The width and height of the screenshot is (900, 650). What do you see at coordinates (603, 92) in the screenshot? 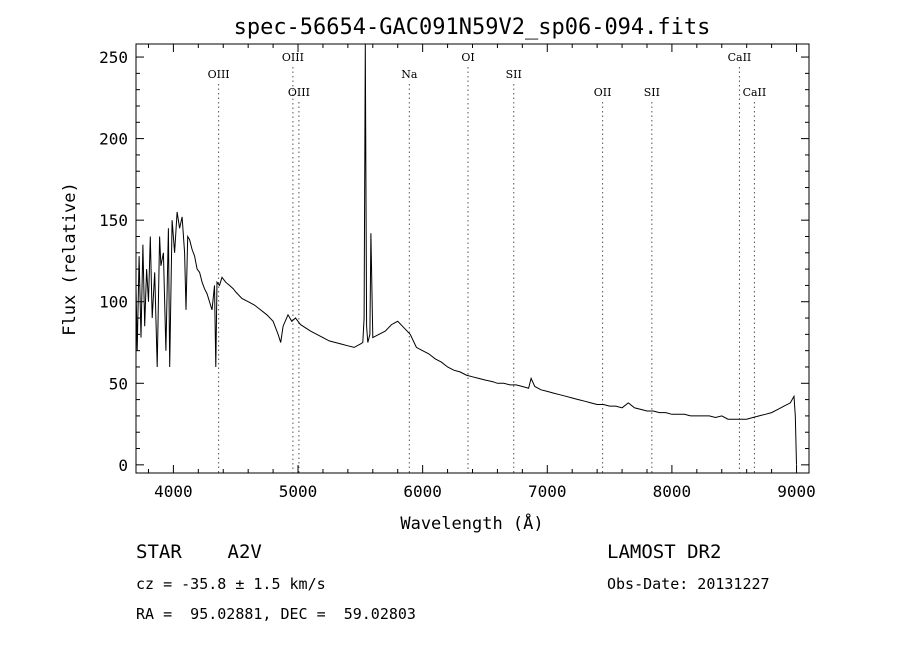
I see `spectral-line-label: OII` at bounding box center [603, 92].